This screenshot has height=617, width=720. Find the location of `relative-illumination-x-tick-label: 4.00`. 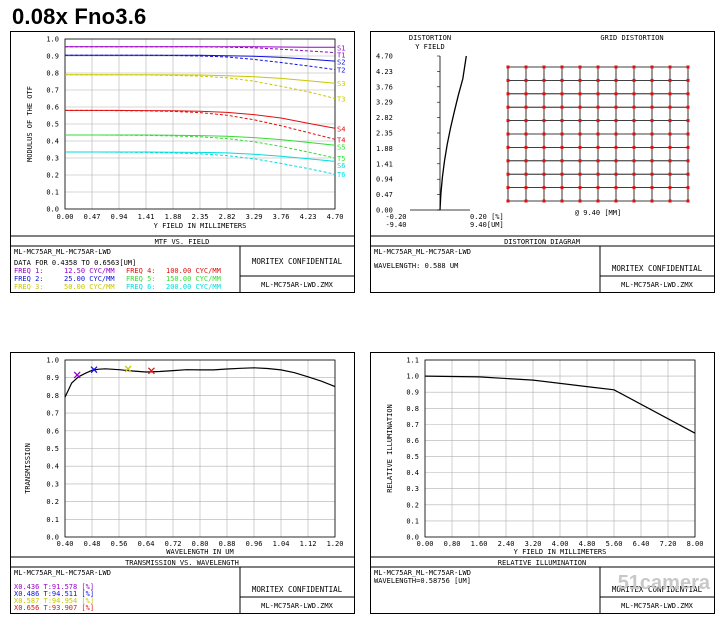

relative-illumination-x-tick-label: 4.00 is located at coordinates (560, 544).